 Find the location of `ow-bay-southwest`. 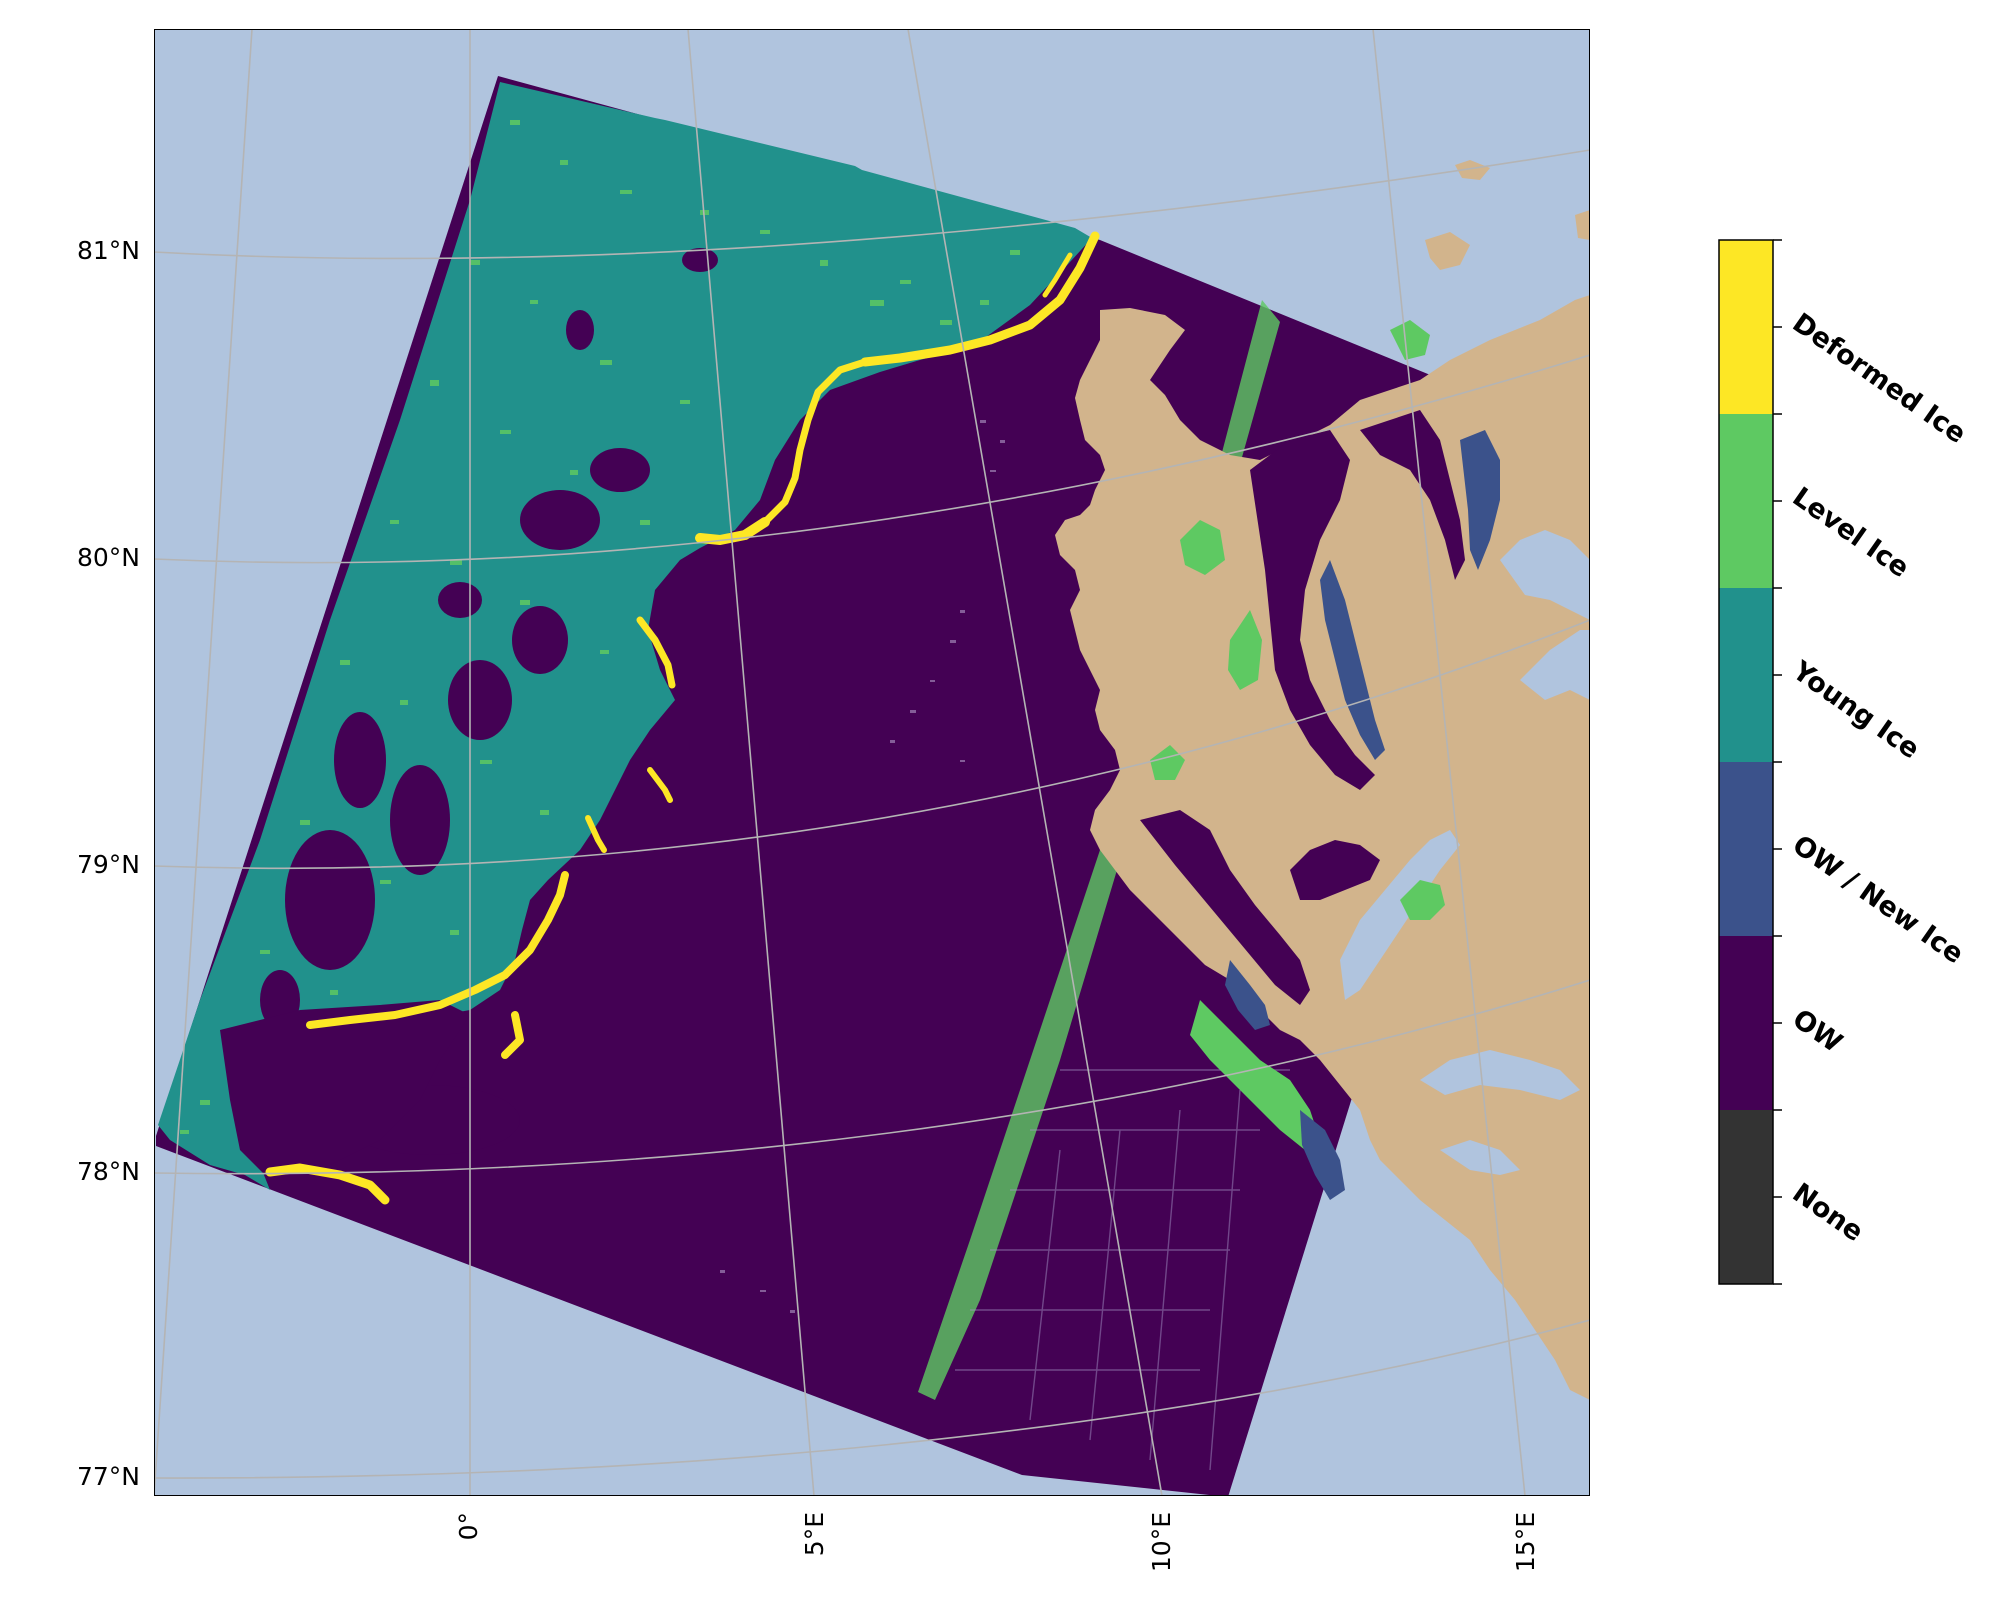

ow-bay-southwest is located at coordinates (345, 1090).